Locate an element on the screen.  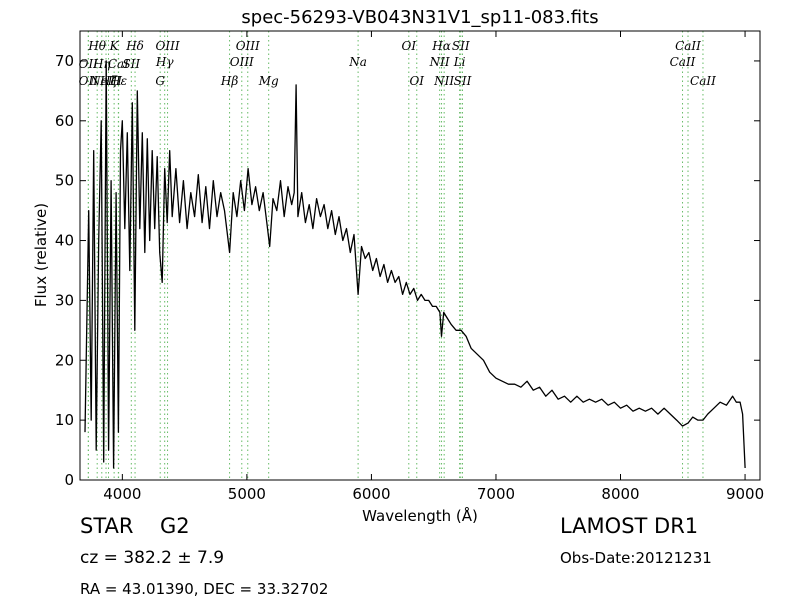
line-label: Li is located at coordinates (459, 62).